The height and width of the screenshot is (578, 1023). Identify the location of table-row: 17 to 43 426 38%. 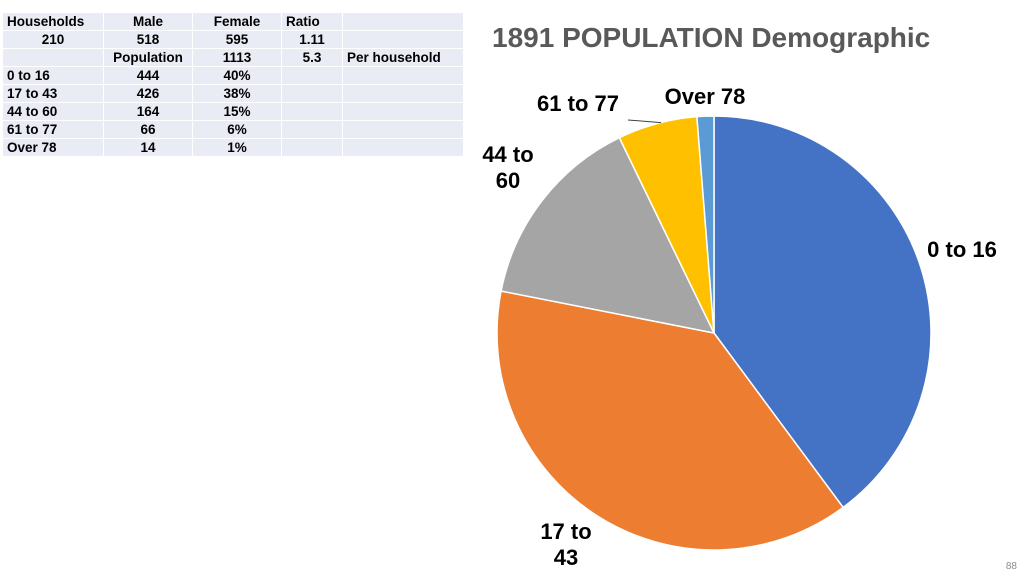
(233, 93).